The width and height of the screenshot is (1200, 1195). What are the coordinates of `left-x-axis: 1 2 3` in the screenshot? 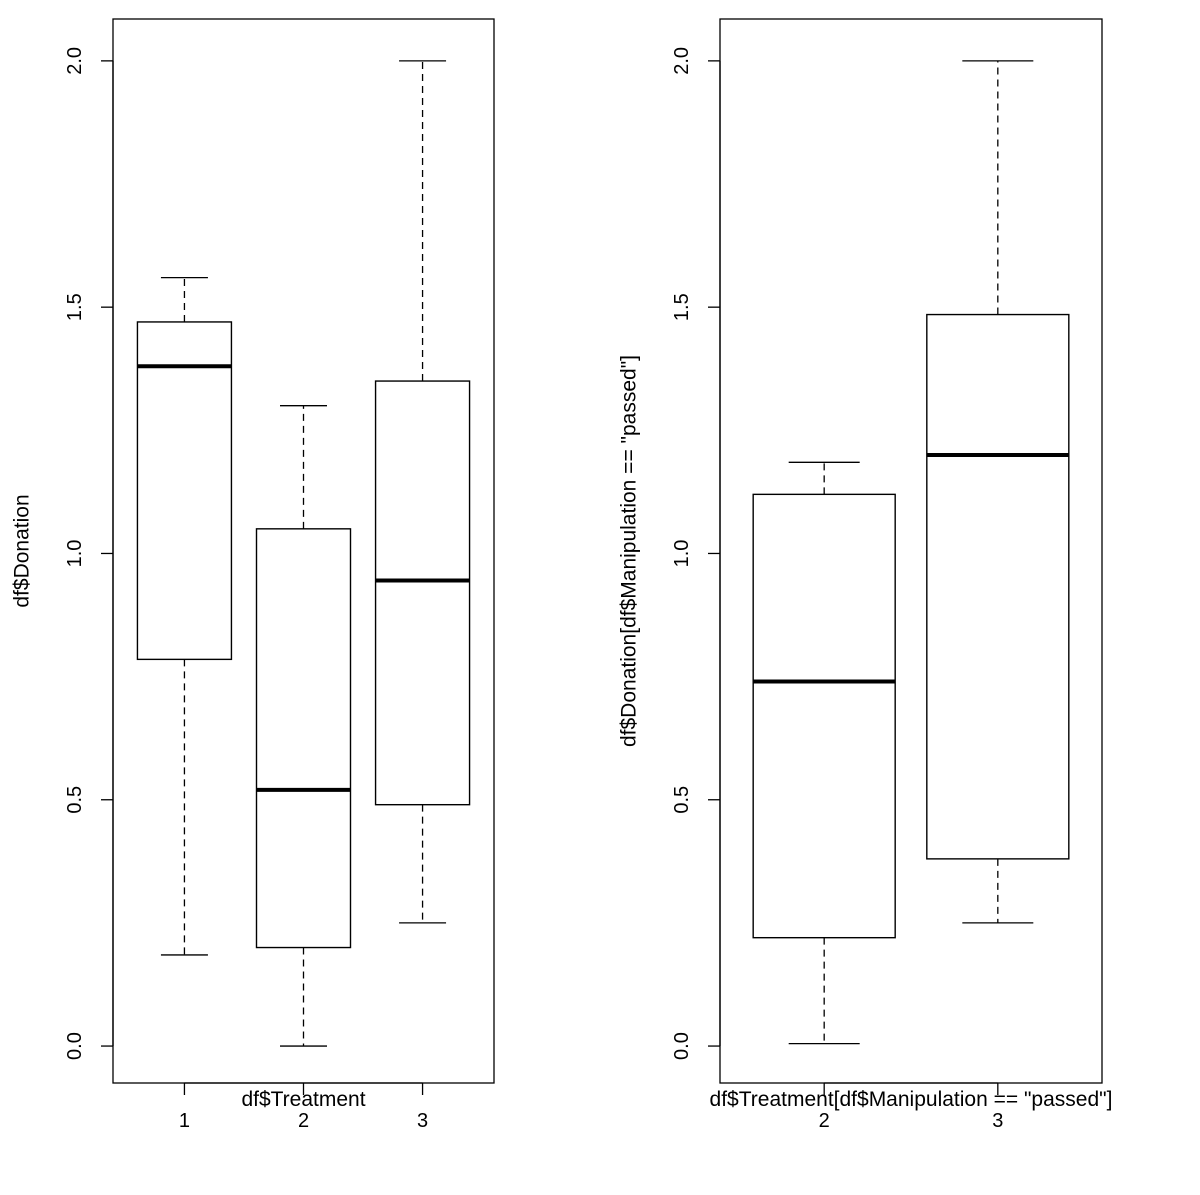 It's located at (303, 1107).